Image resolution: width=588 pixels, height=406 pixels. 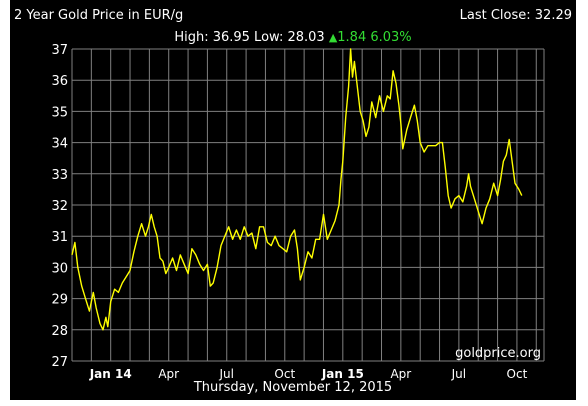 What do you see at coordinates (110, 374) in the screenshot?
I see `x-tick-label: Jan 14` at bounding box center [110, 374].